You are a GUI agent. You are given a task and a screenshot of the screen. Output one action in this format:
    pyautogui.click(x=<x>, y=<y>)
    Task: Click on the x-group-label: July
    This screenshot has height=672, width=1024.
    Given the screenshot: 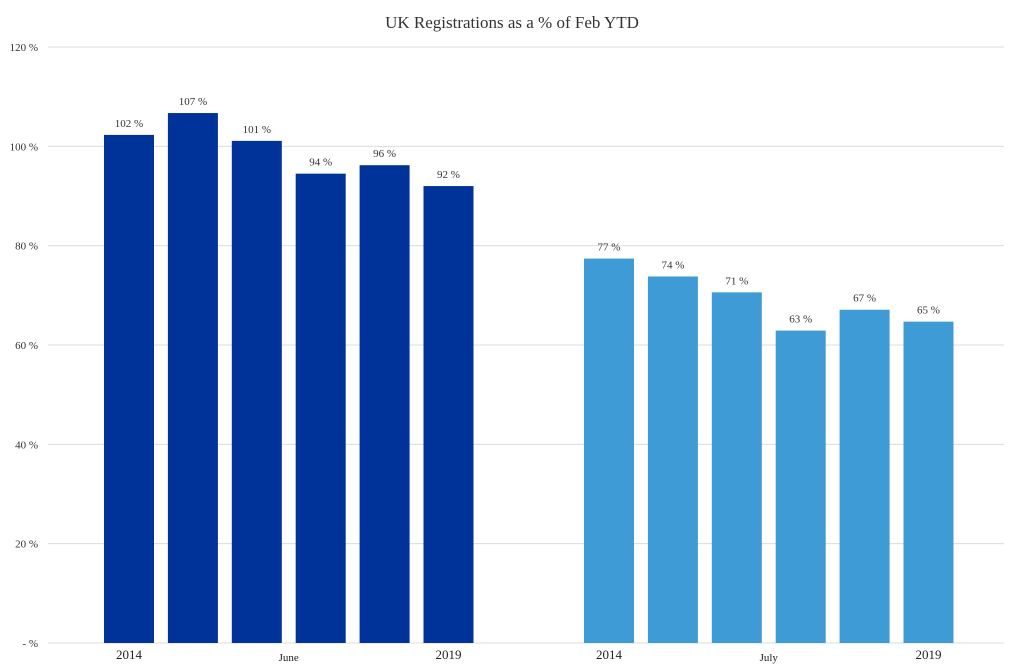 What is the action you would take?
    pyautogui.click(x=769, y=658)
    